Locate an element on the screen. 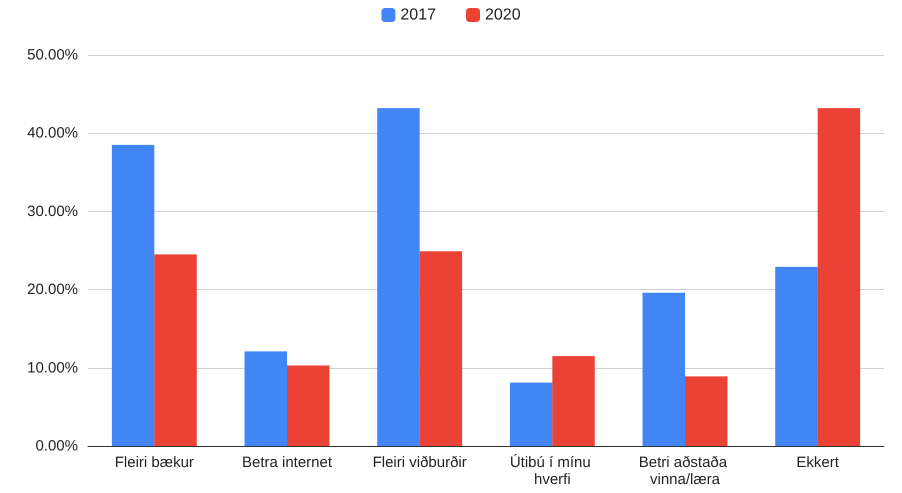  x-tick-label: Fleiri bækur is located at coordinates (154, 462).